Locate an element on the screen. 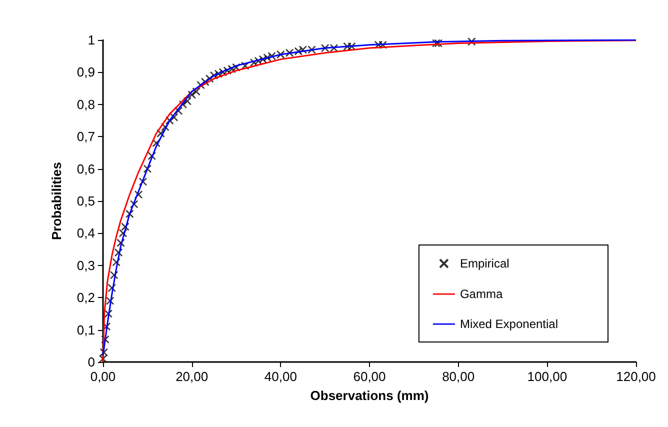  legend-label: Empirical is located at coordinates (485, 263).